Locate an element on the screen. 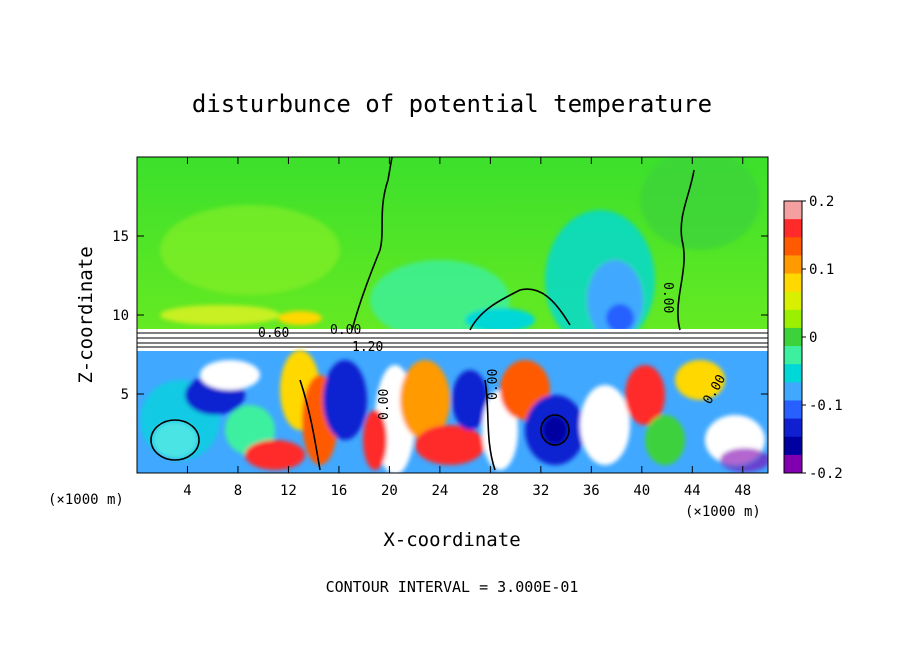 The width and height of the screenshot is (904, 654). x-unit-left: (×1000 m) is located at coordinates (86, 500).